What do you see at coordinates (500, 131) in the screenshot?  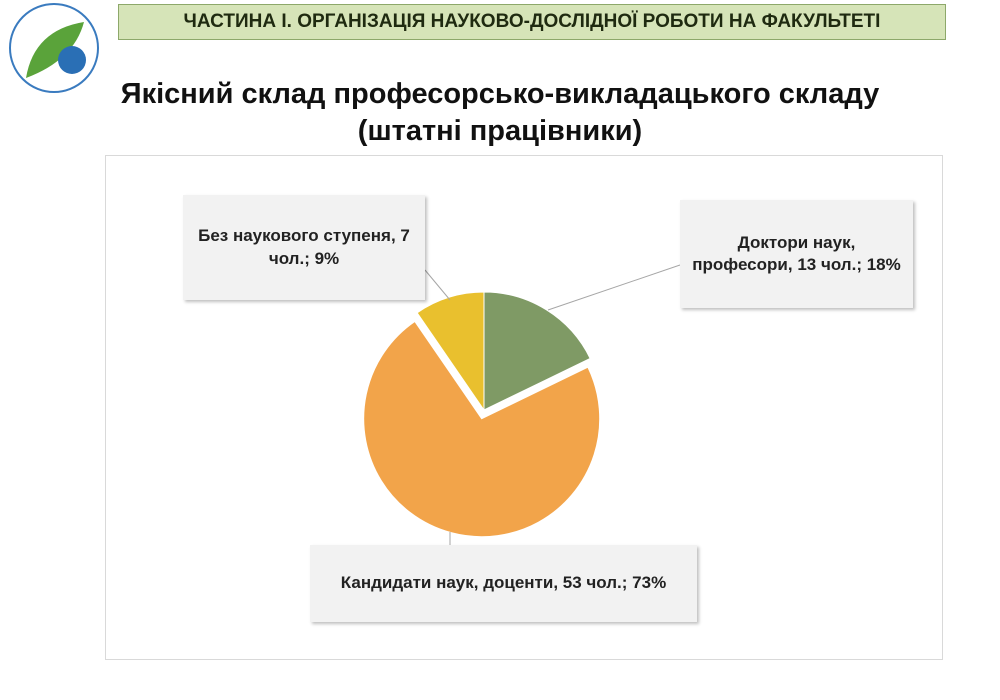 I see `chart-title: (штатні працівники)` at bounding box center [500, 131].